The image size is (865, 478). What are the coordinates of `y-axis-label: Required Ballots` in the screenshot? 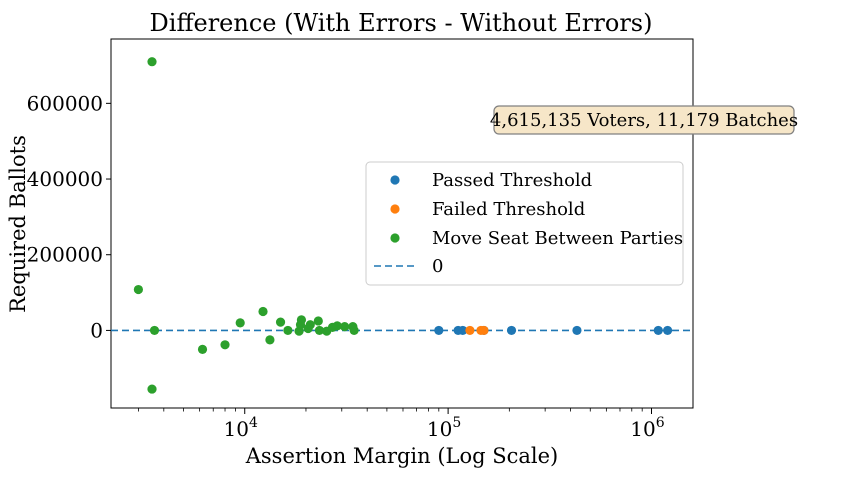 It's located at (18, 224).